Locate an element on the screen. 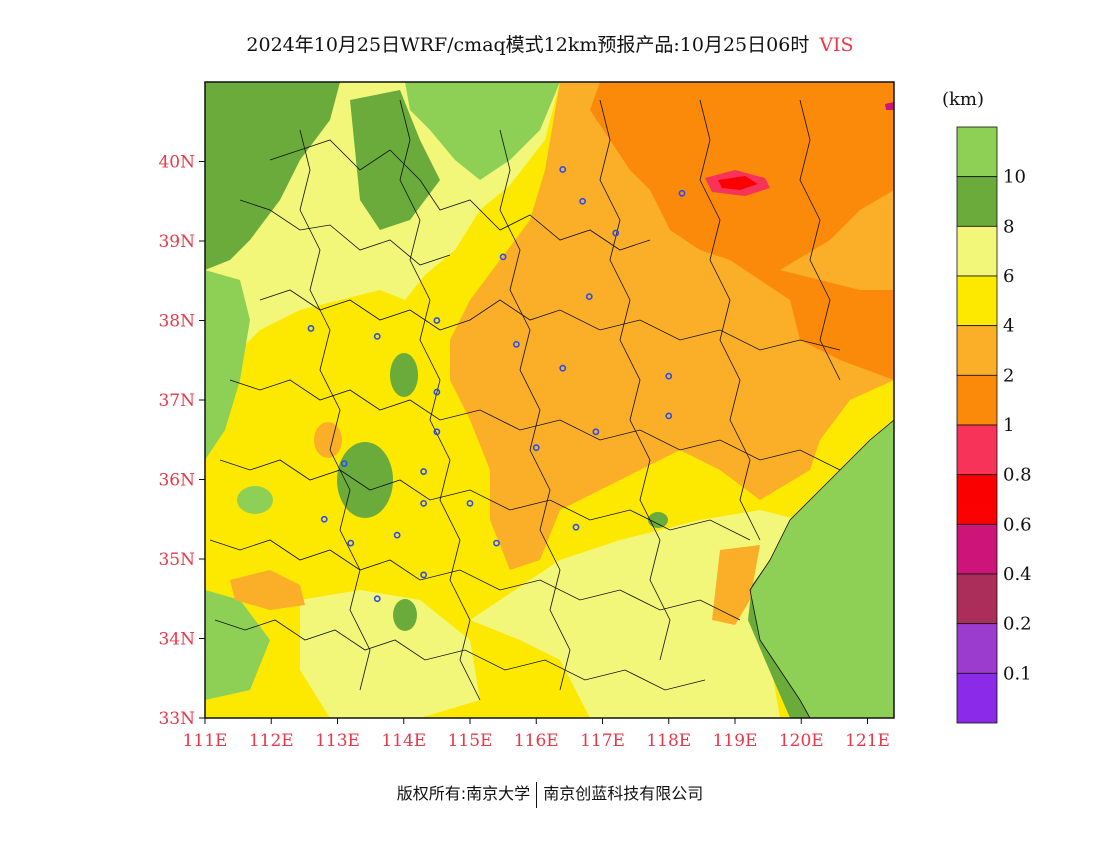 This screenshot has height=850, width=1100. footer-divider is located at coordinates (537, 794).